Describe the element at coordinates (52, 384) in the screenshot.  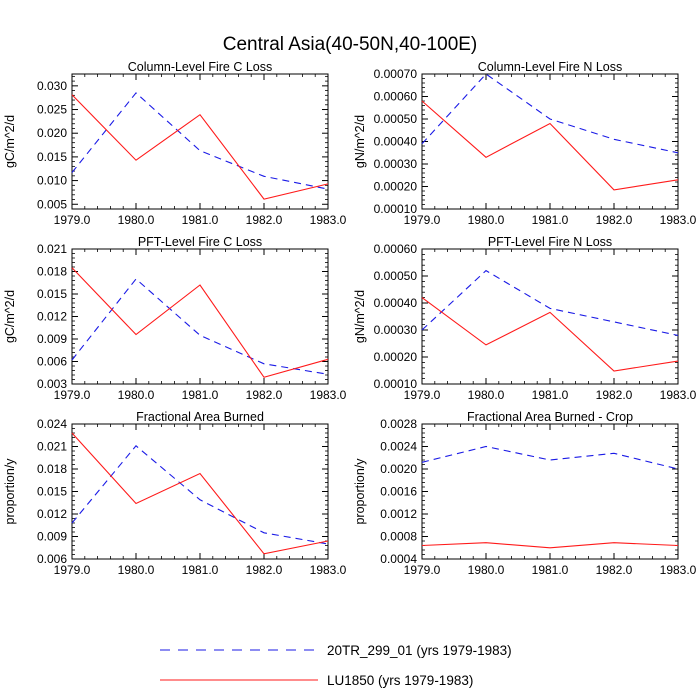
I see `y-tick-label: 0.003` at that location.